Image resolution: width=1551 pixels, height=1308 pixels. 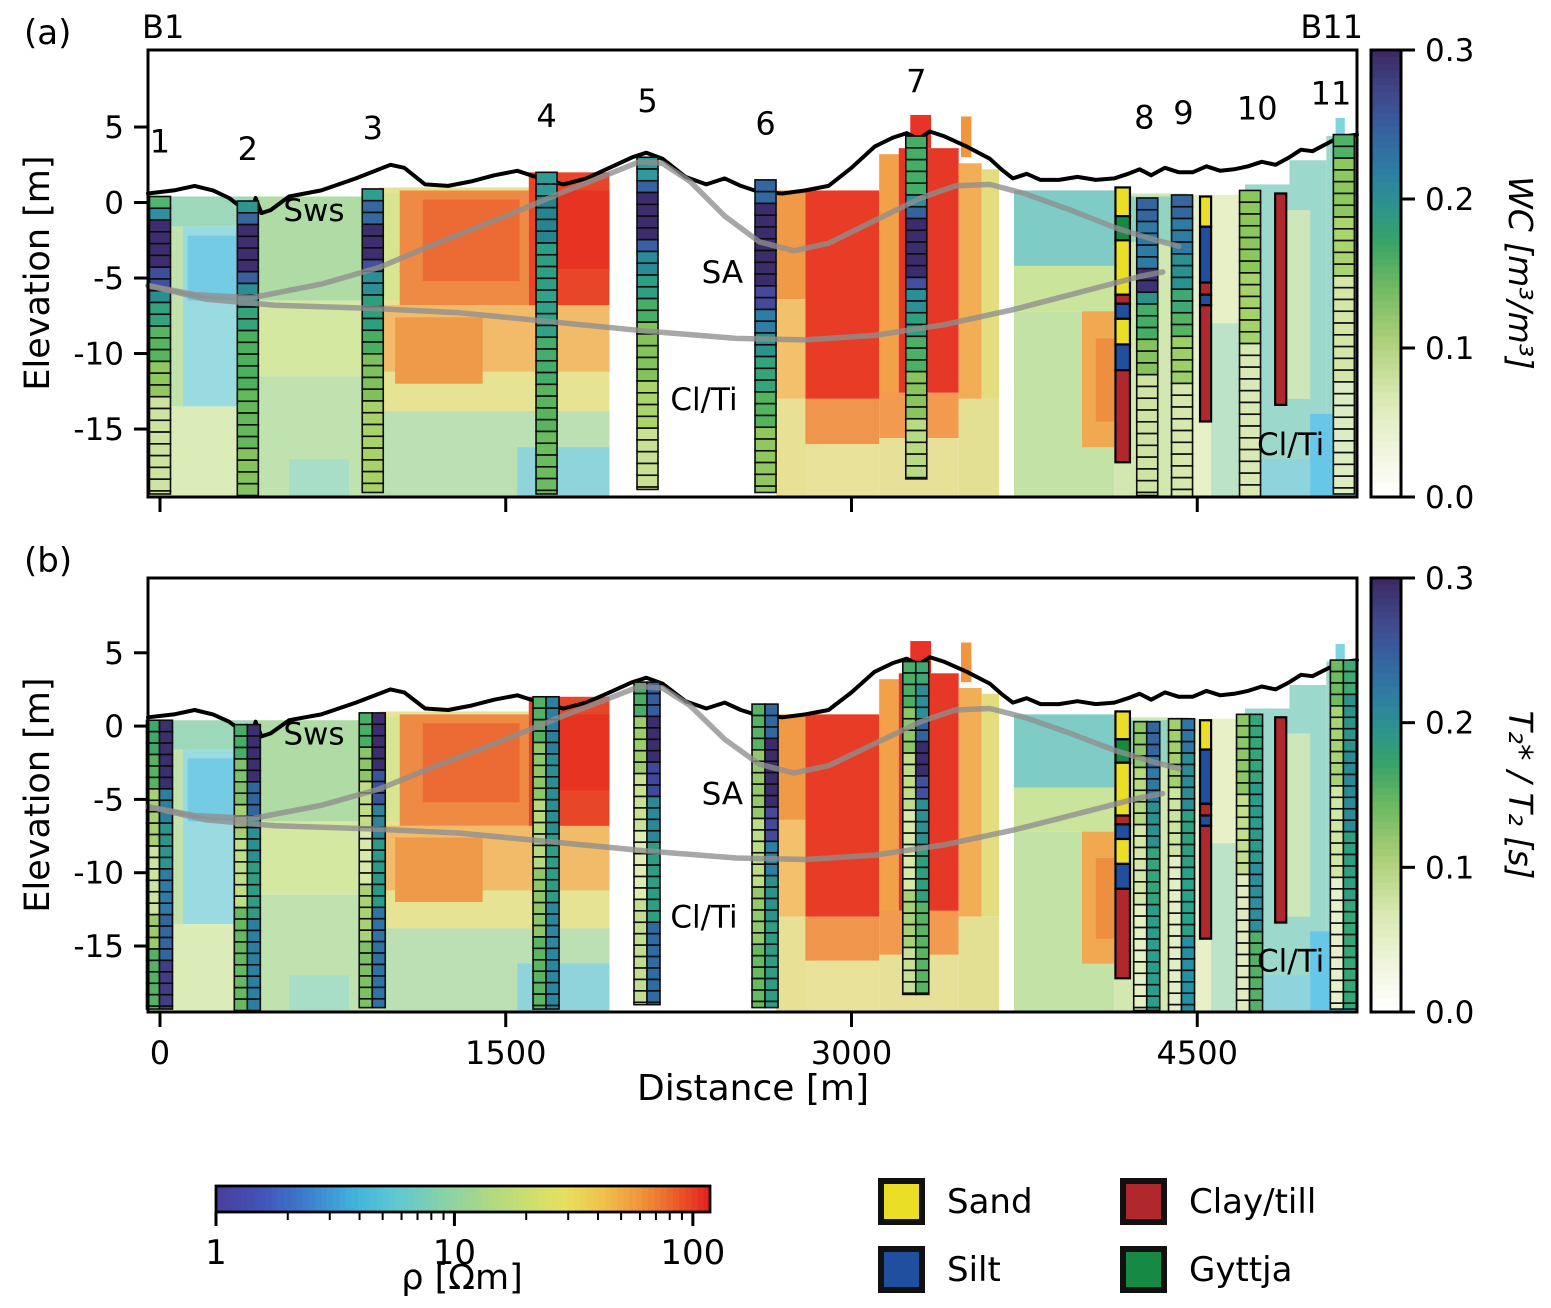 What do you see at coordinates (254, 867) in the screenshot?
I see `borehole-2-t2-log` at bounding box center [254, 867].